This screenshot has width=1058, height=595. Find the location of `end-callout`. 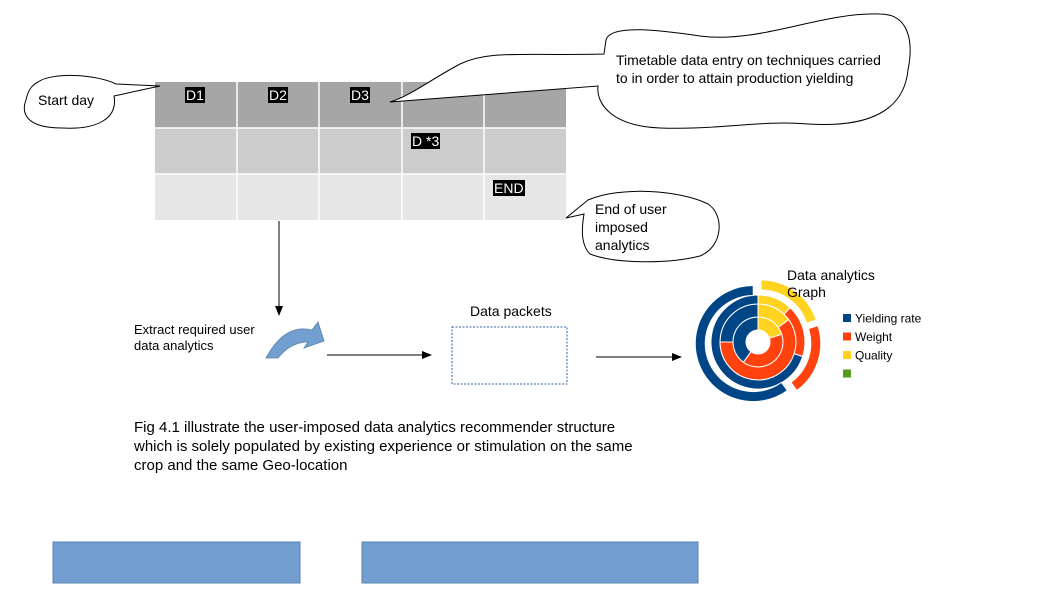

end-callout is located at coordinates (642, 226).